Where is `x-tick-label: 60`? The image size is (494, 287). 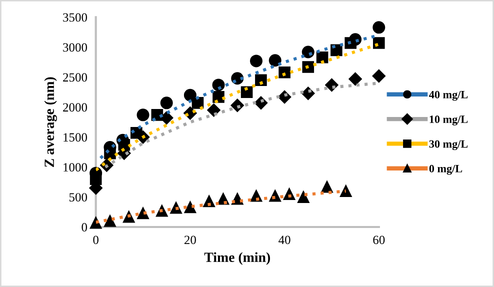
x-tick-label: 60 is located at coordinates (379, 240).